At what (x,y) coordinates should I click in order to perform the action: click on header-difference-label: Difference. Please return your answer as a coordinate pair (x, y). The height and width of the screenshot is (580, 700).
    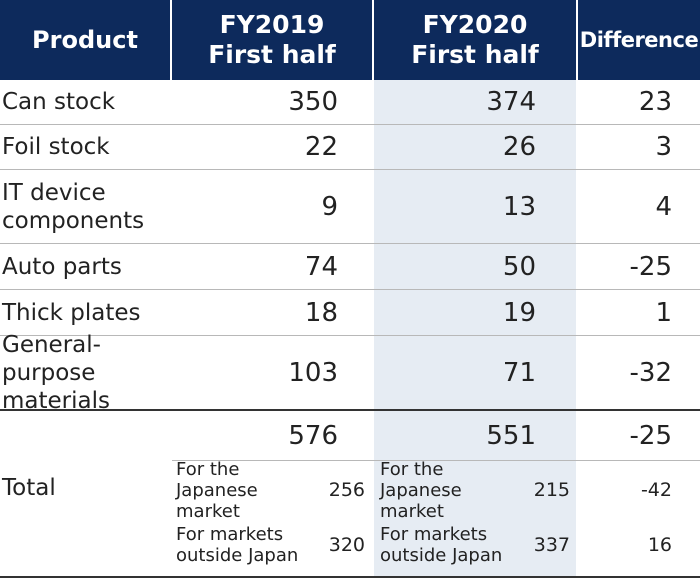
    Looking at the image, I should click on (639, 40).